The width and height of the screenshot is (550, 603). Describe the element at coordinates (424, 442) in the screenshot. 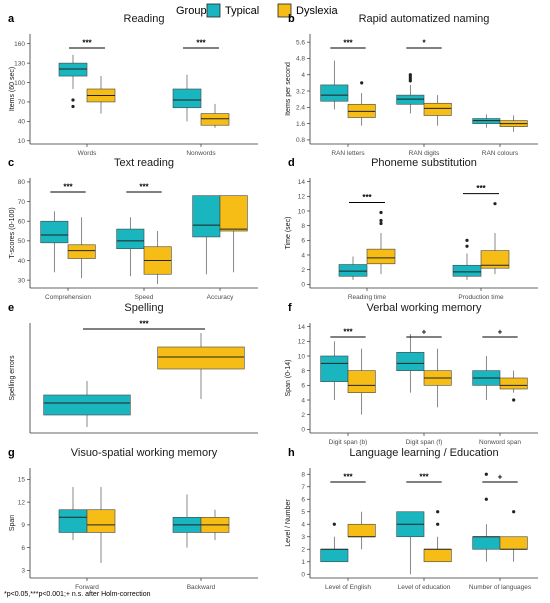

I see `x-tick-label: Digit span (f)` at that location.